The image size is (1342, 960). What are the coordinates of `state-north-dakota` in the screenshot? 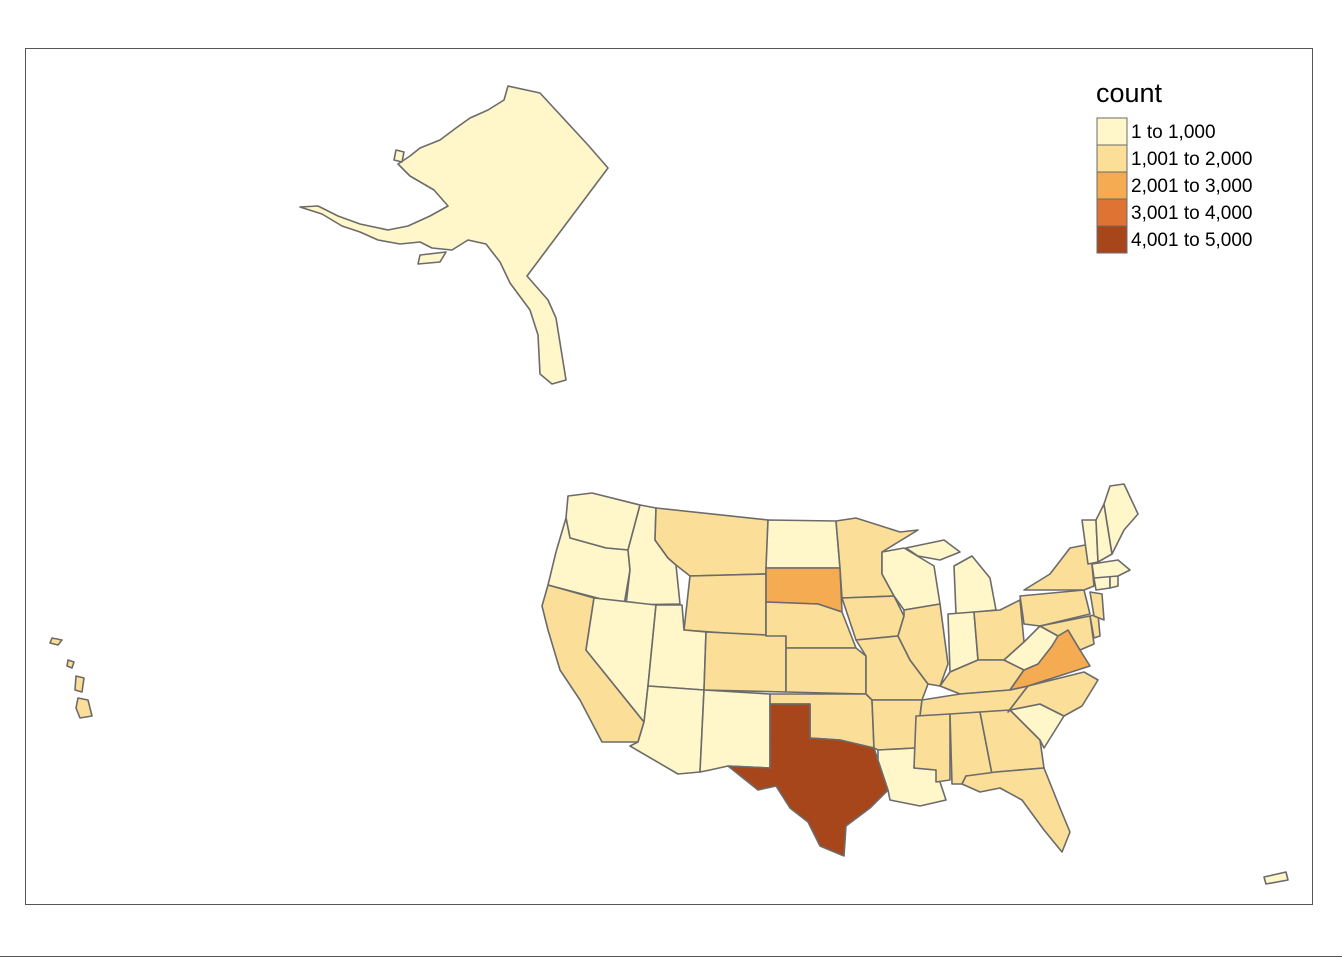 It's located at (803, 544).